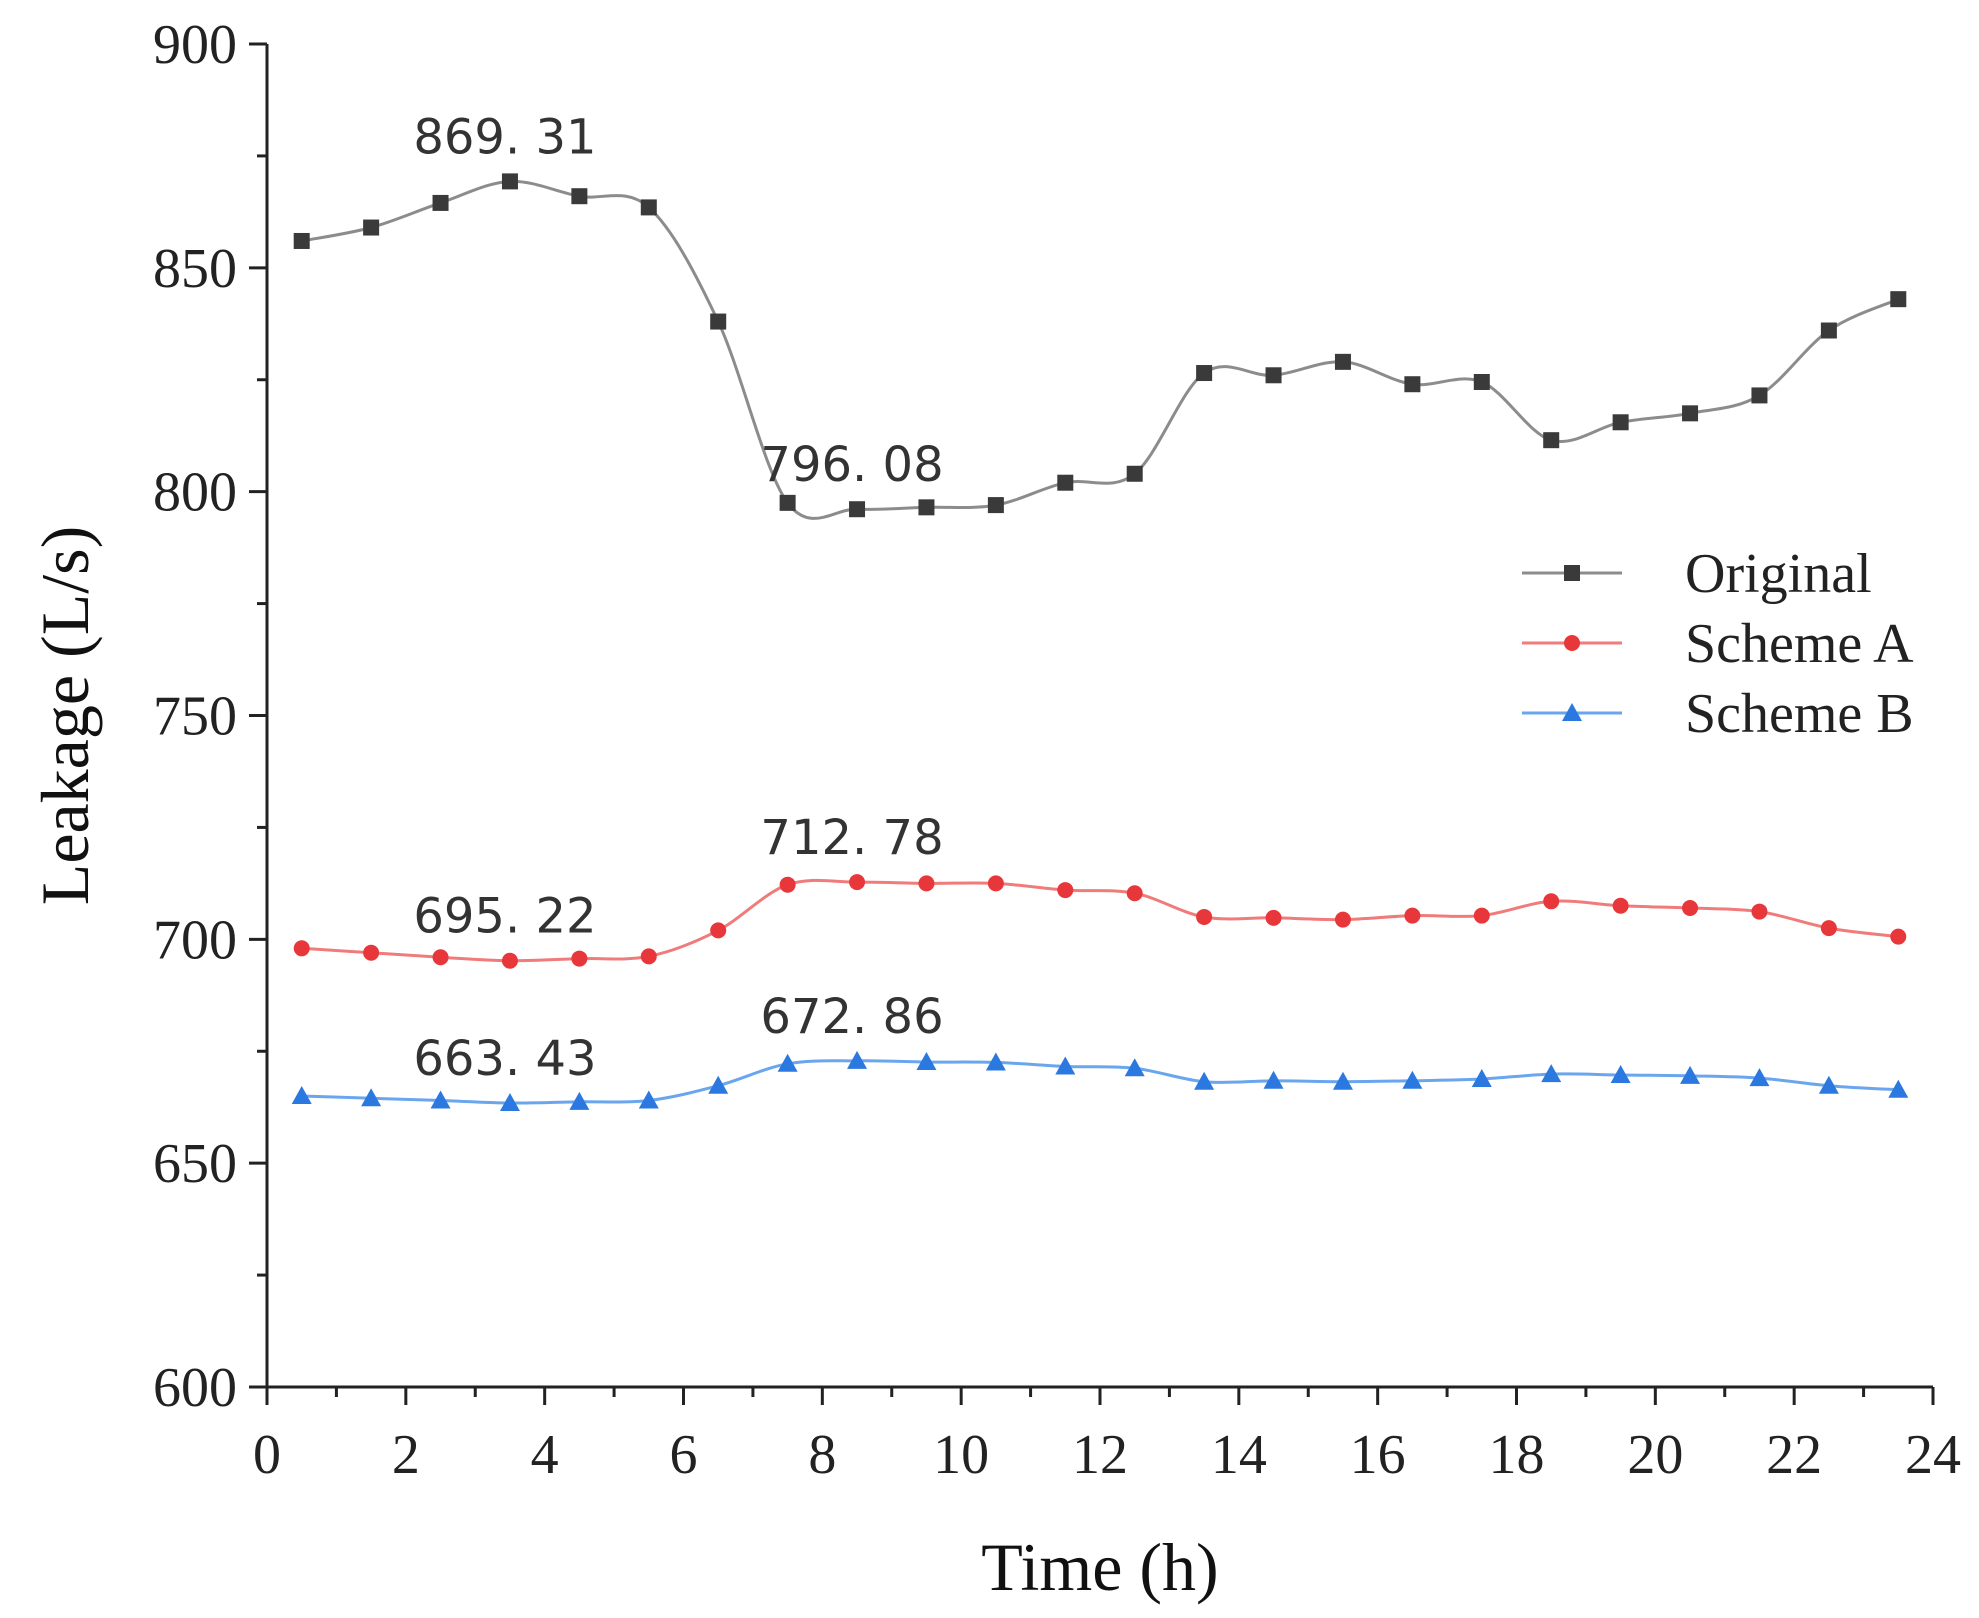 The width and height of the screenshot is (1979, 1618). I want to click on data-label: 695. 22, so click(504, 917).